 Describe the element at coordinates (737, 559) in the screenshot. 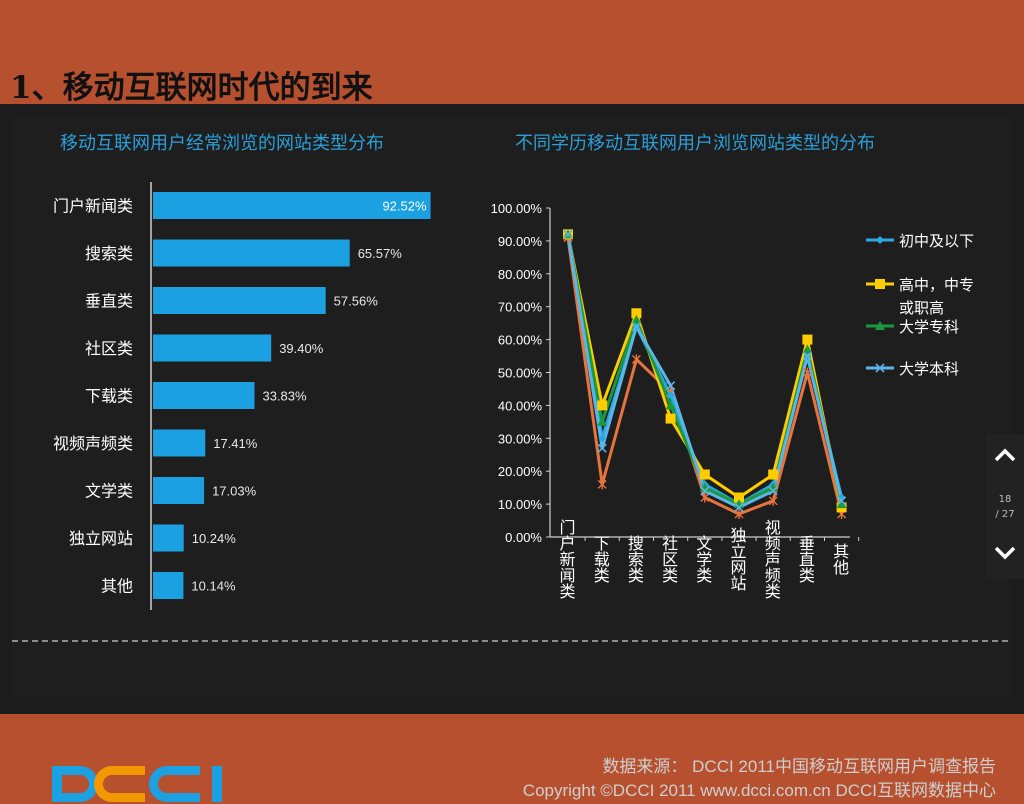

I see `x-tick-label: 独立网站` at that location.